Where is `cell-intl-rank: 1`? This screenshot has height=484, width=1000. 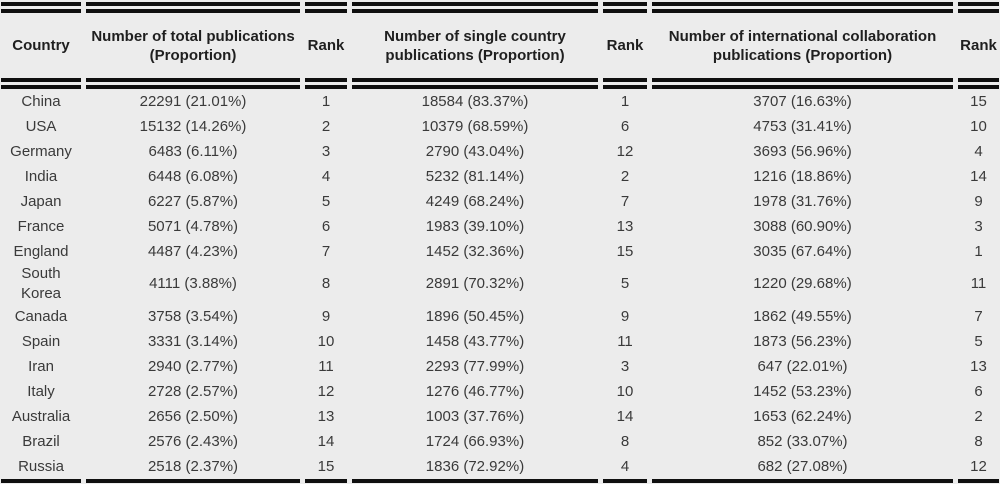 cell-intl-rank: 1 is located at coordinates (978, 251).